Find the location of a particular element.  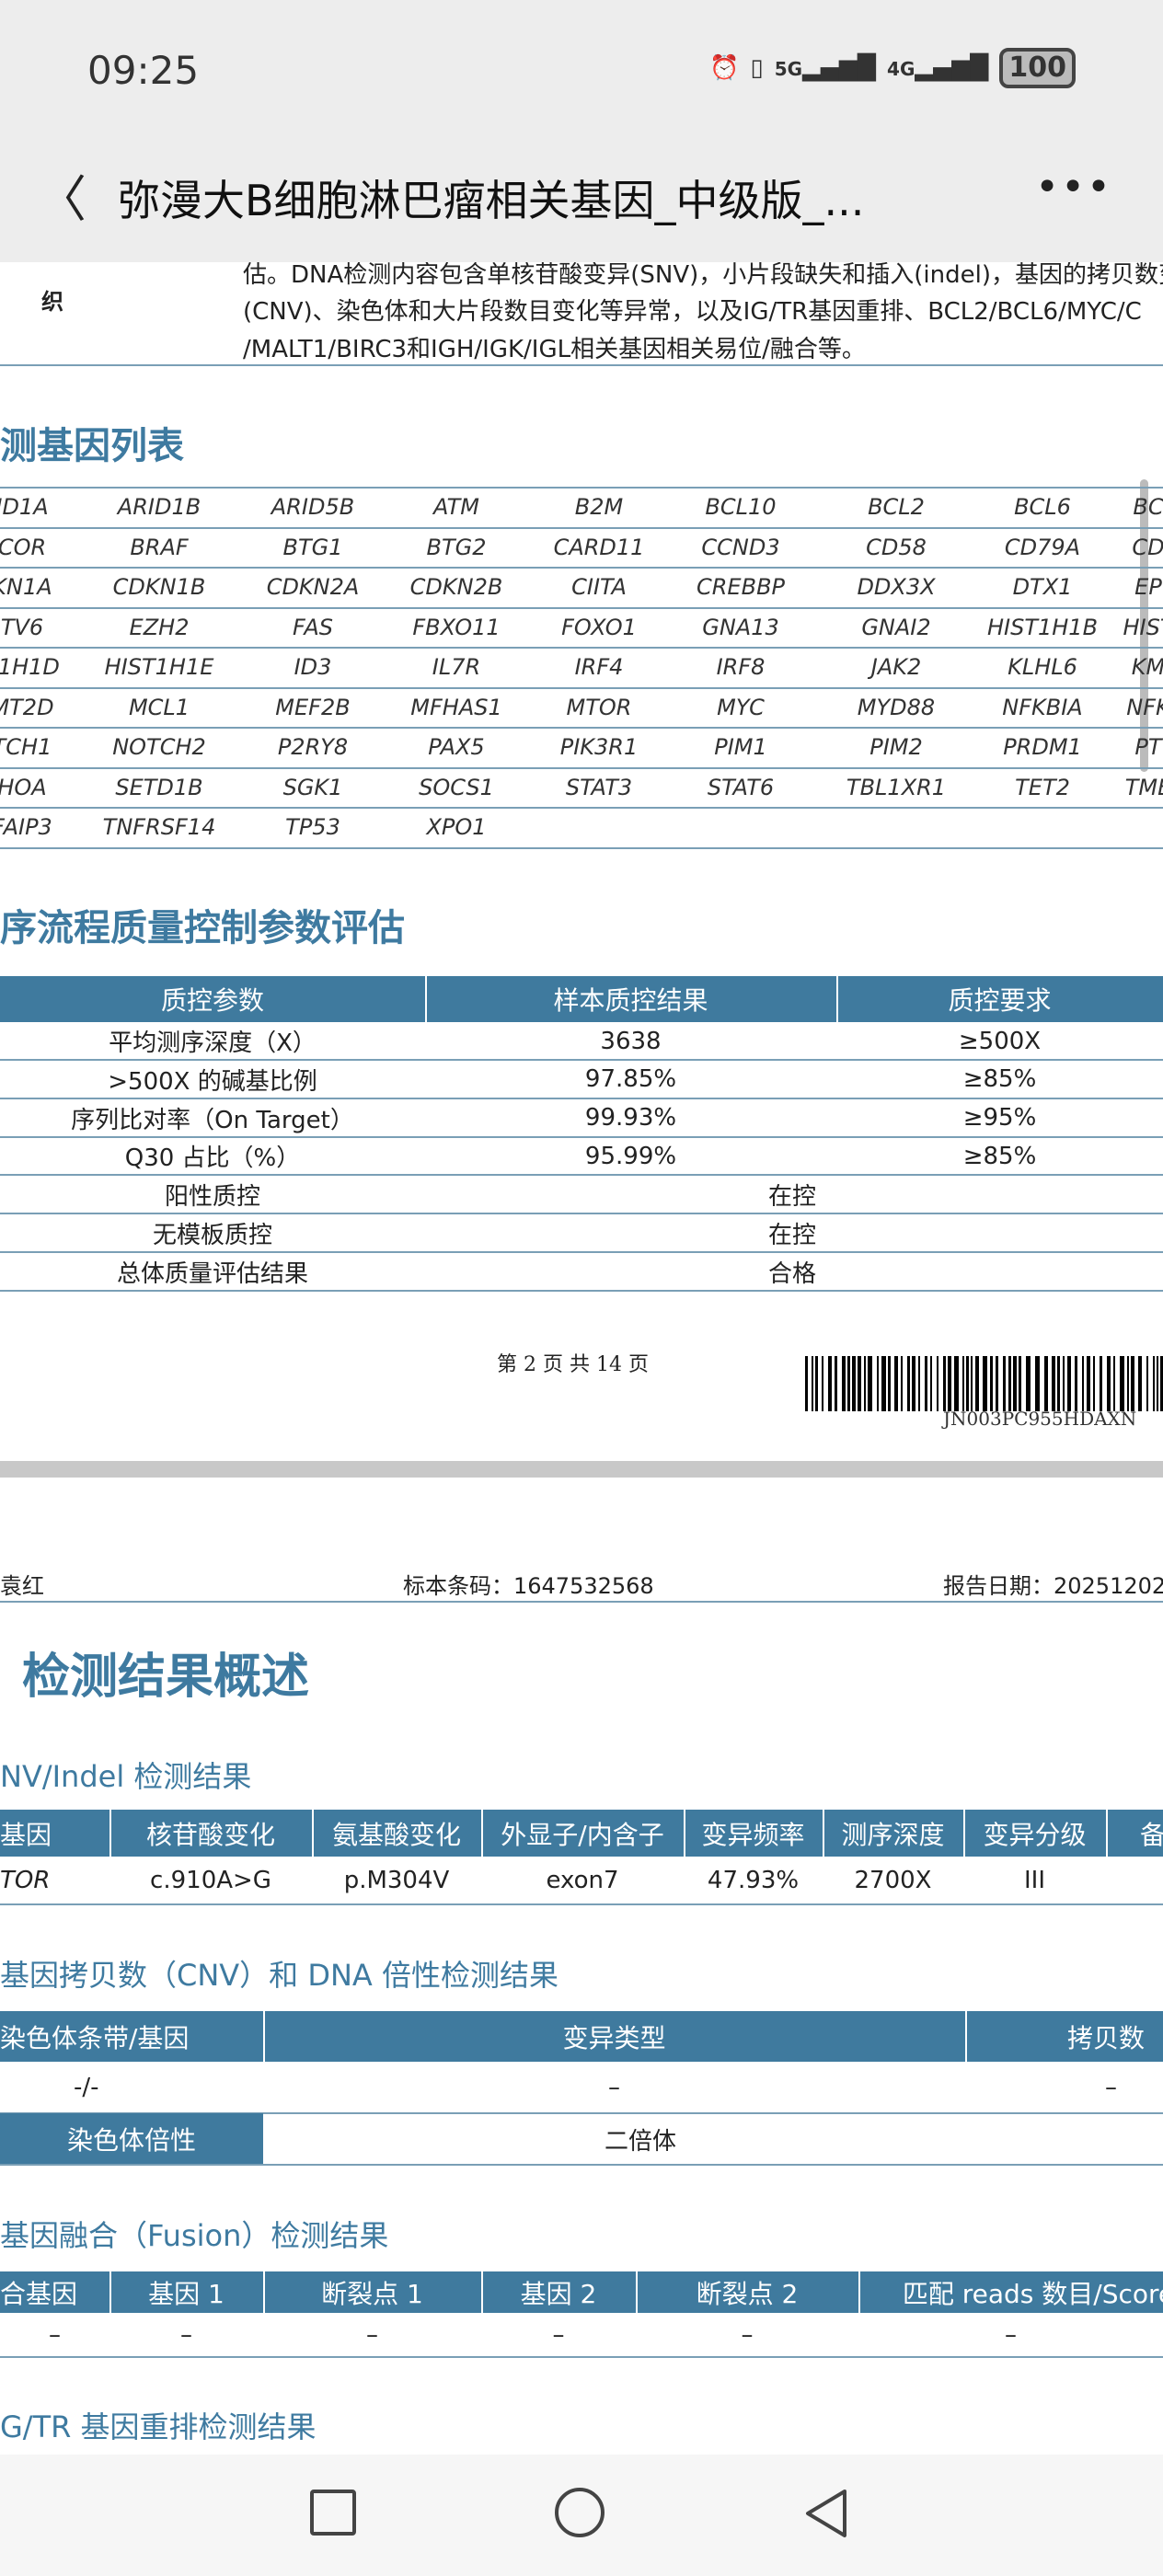

gene-cell: CD58 is located at coordinates (897, 547).